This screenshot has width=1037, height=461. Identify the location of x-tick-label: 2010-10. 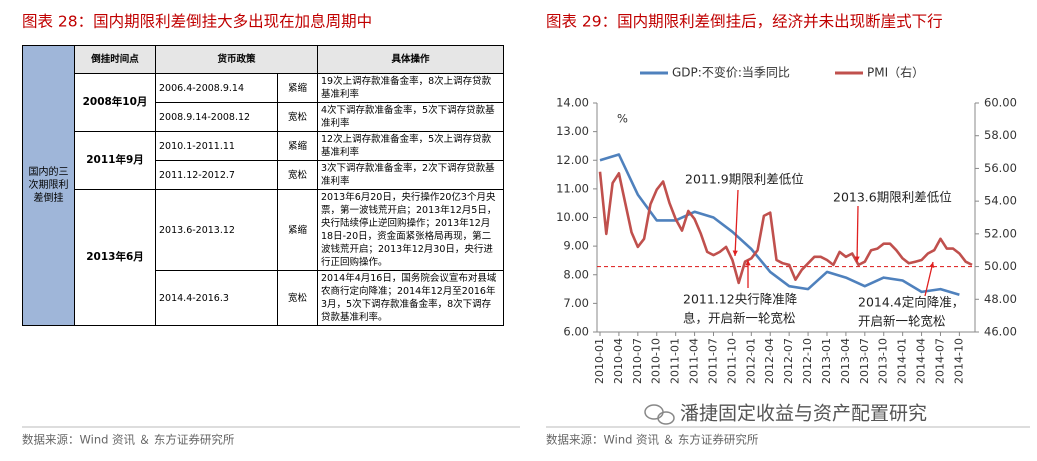
(656, 361).